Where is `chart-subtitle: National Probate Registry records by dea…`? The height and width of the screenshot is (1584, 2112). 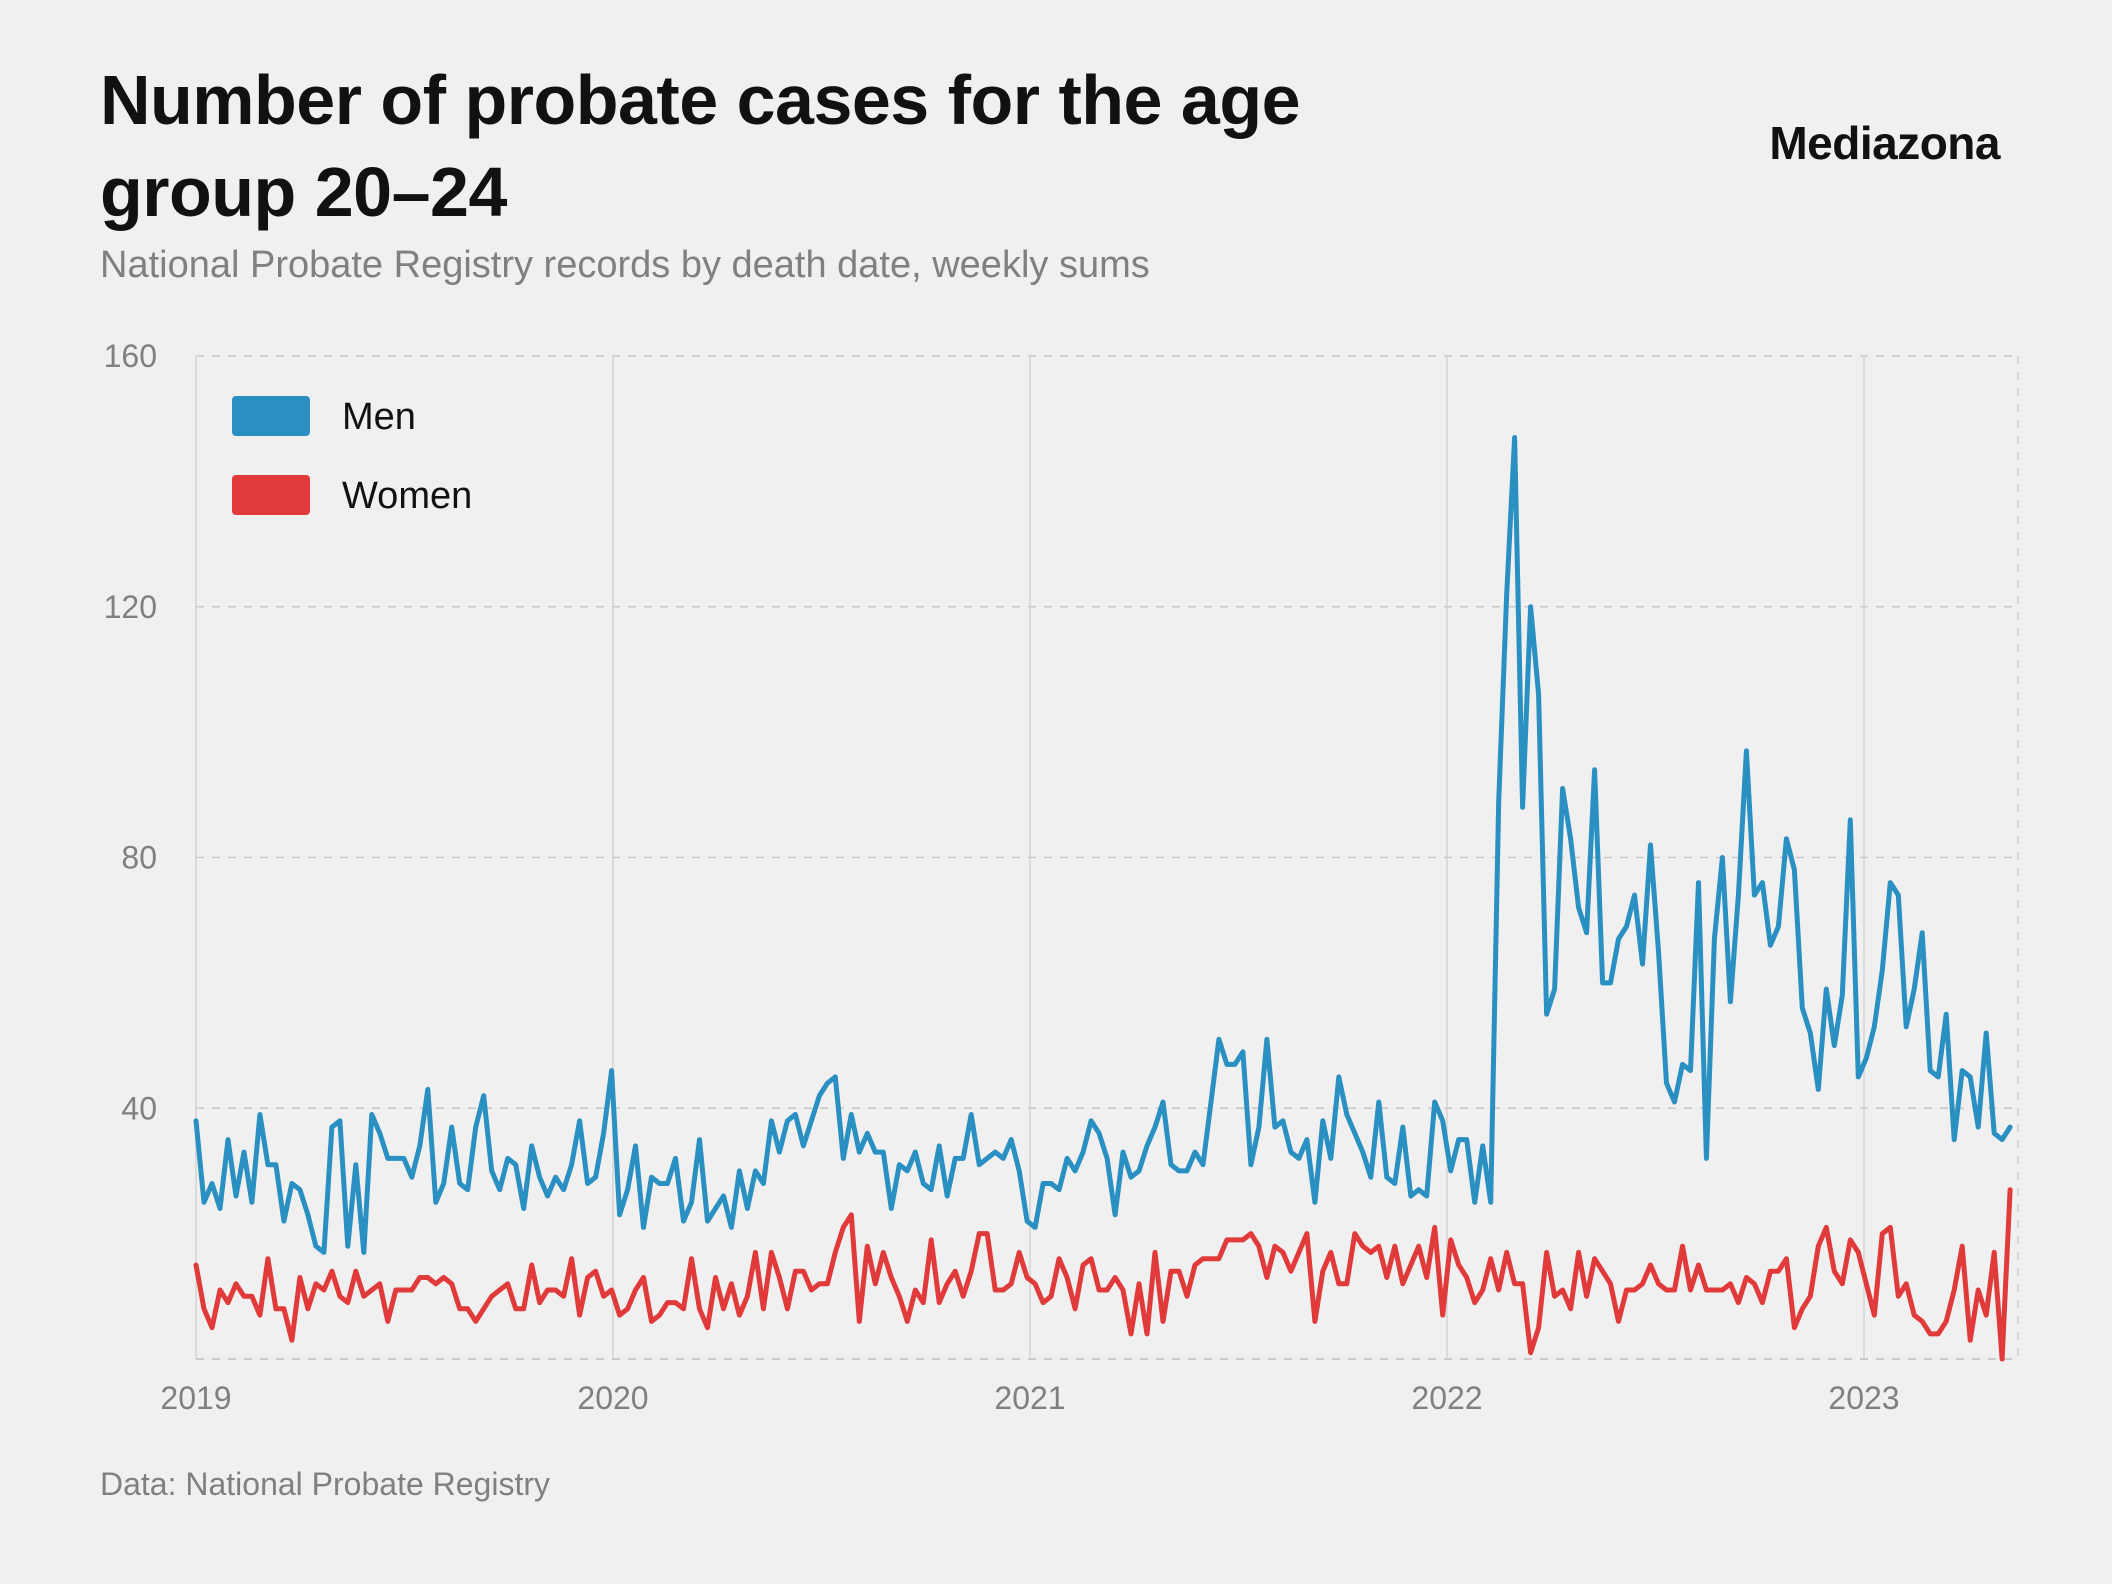 chart-subtitle: National Probate Registry records by dea… is located at coordinates (625, 265).